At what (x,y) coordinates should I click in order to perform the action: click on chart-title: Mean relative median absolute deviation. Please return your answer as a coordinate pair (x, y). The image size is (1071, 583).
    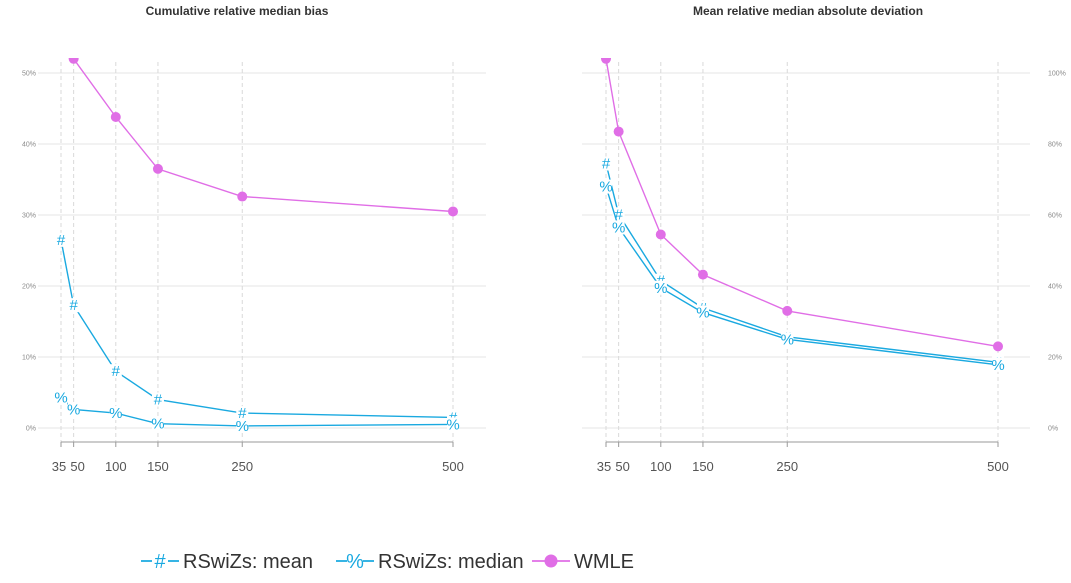
    Looking at the image, I should click on (808, 11).